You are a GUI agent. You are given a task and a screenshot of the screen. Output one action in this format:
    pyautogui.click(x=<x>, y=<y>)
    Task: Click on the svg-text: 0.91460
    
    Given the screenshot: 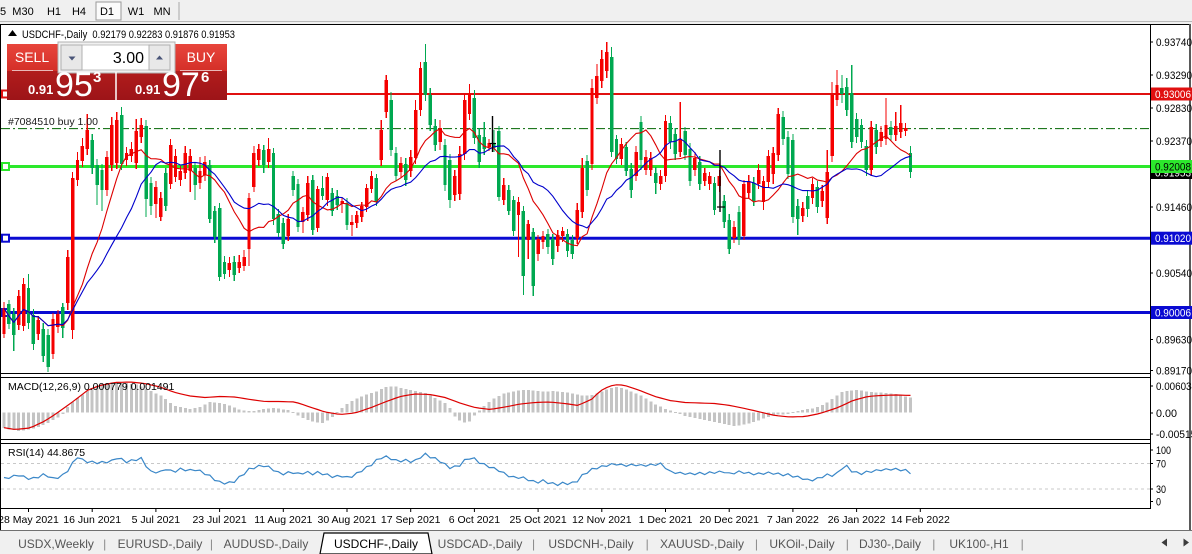 What is the action you would take?
    pyautogui.click(x=1174, y=208)
    